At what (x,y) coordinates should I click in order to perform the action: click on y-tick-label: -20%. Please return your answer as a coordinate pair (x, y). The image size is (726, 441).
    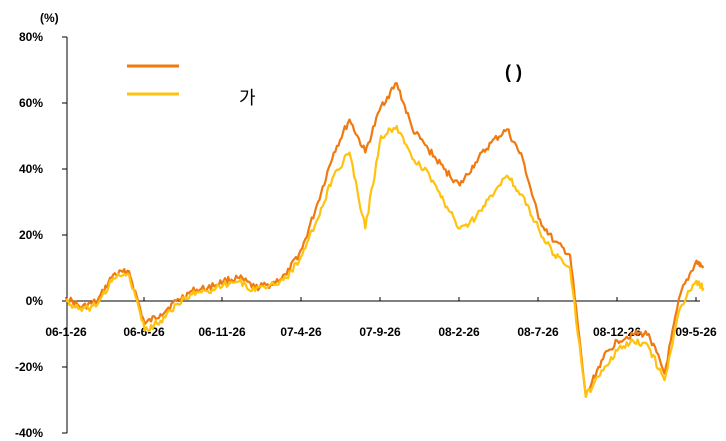
    Looking at the image, I should click on (29, 367).